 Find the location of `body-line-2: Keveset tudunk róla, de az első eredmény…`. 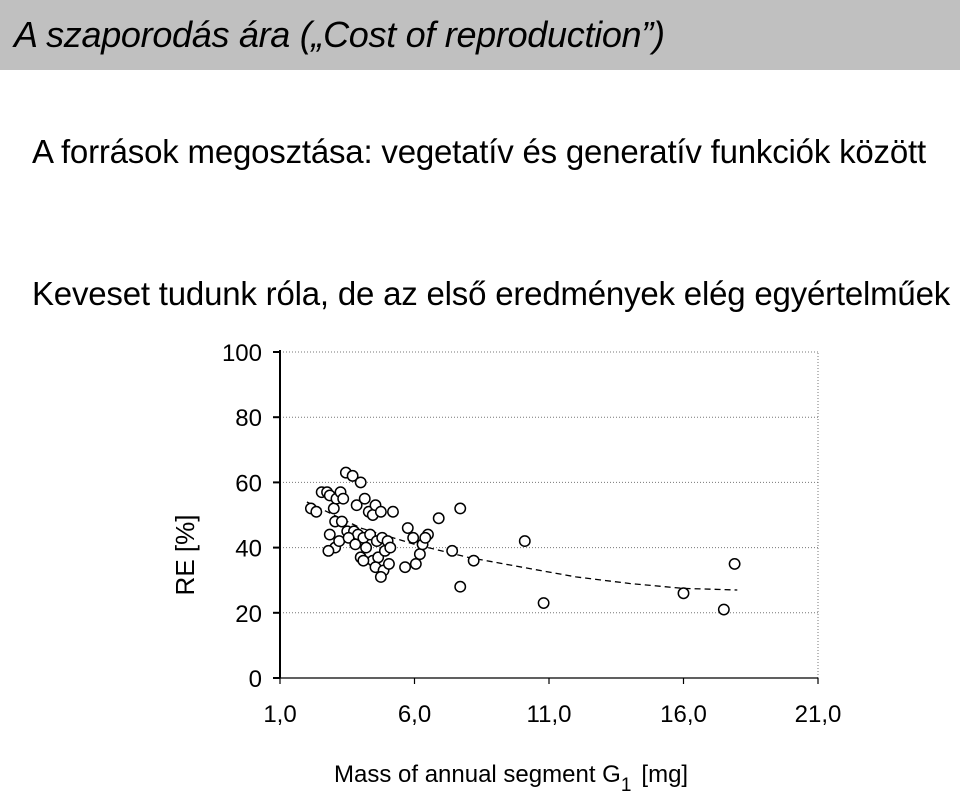

body-line-2: Keveset tudunk róla, de az első eredmény… is located at coordinates (491, 293).